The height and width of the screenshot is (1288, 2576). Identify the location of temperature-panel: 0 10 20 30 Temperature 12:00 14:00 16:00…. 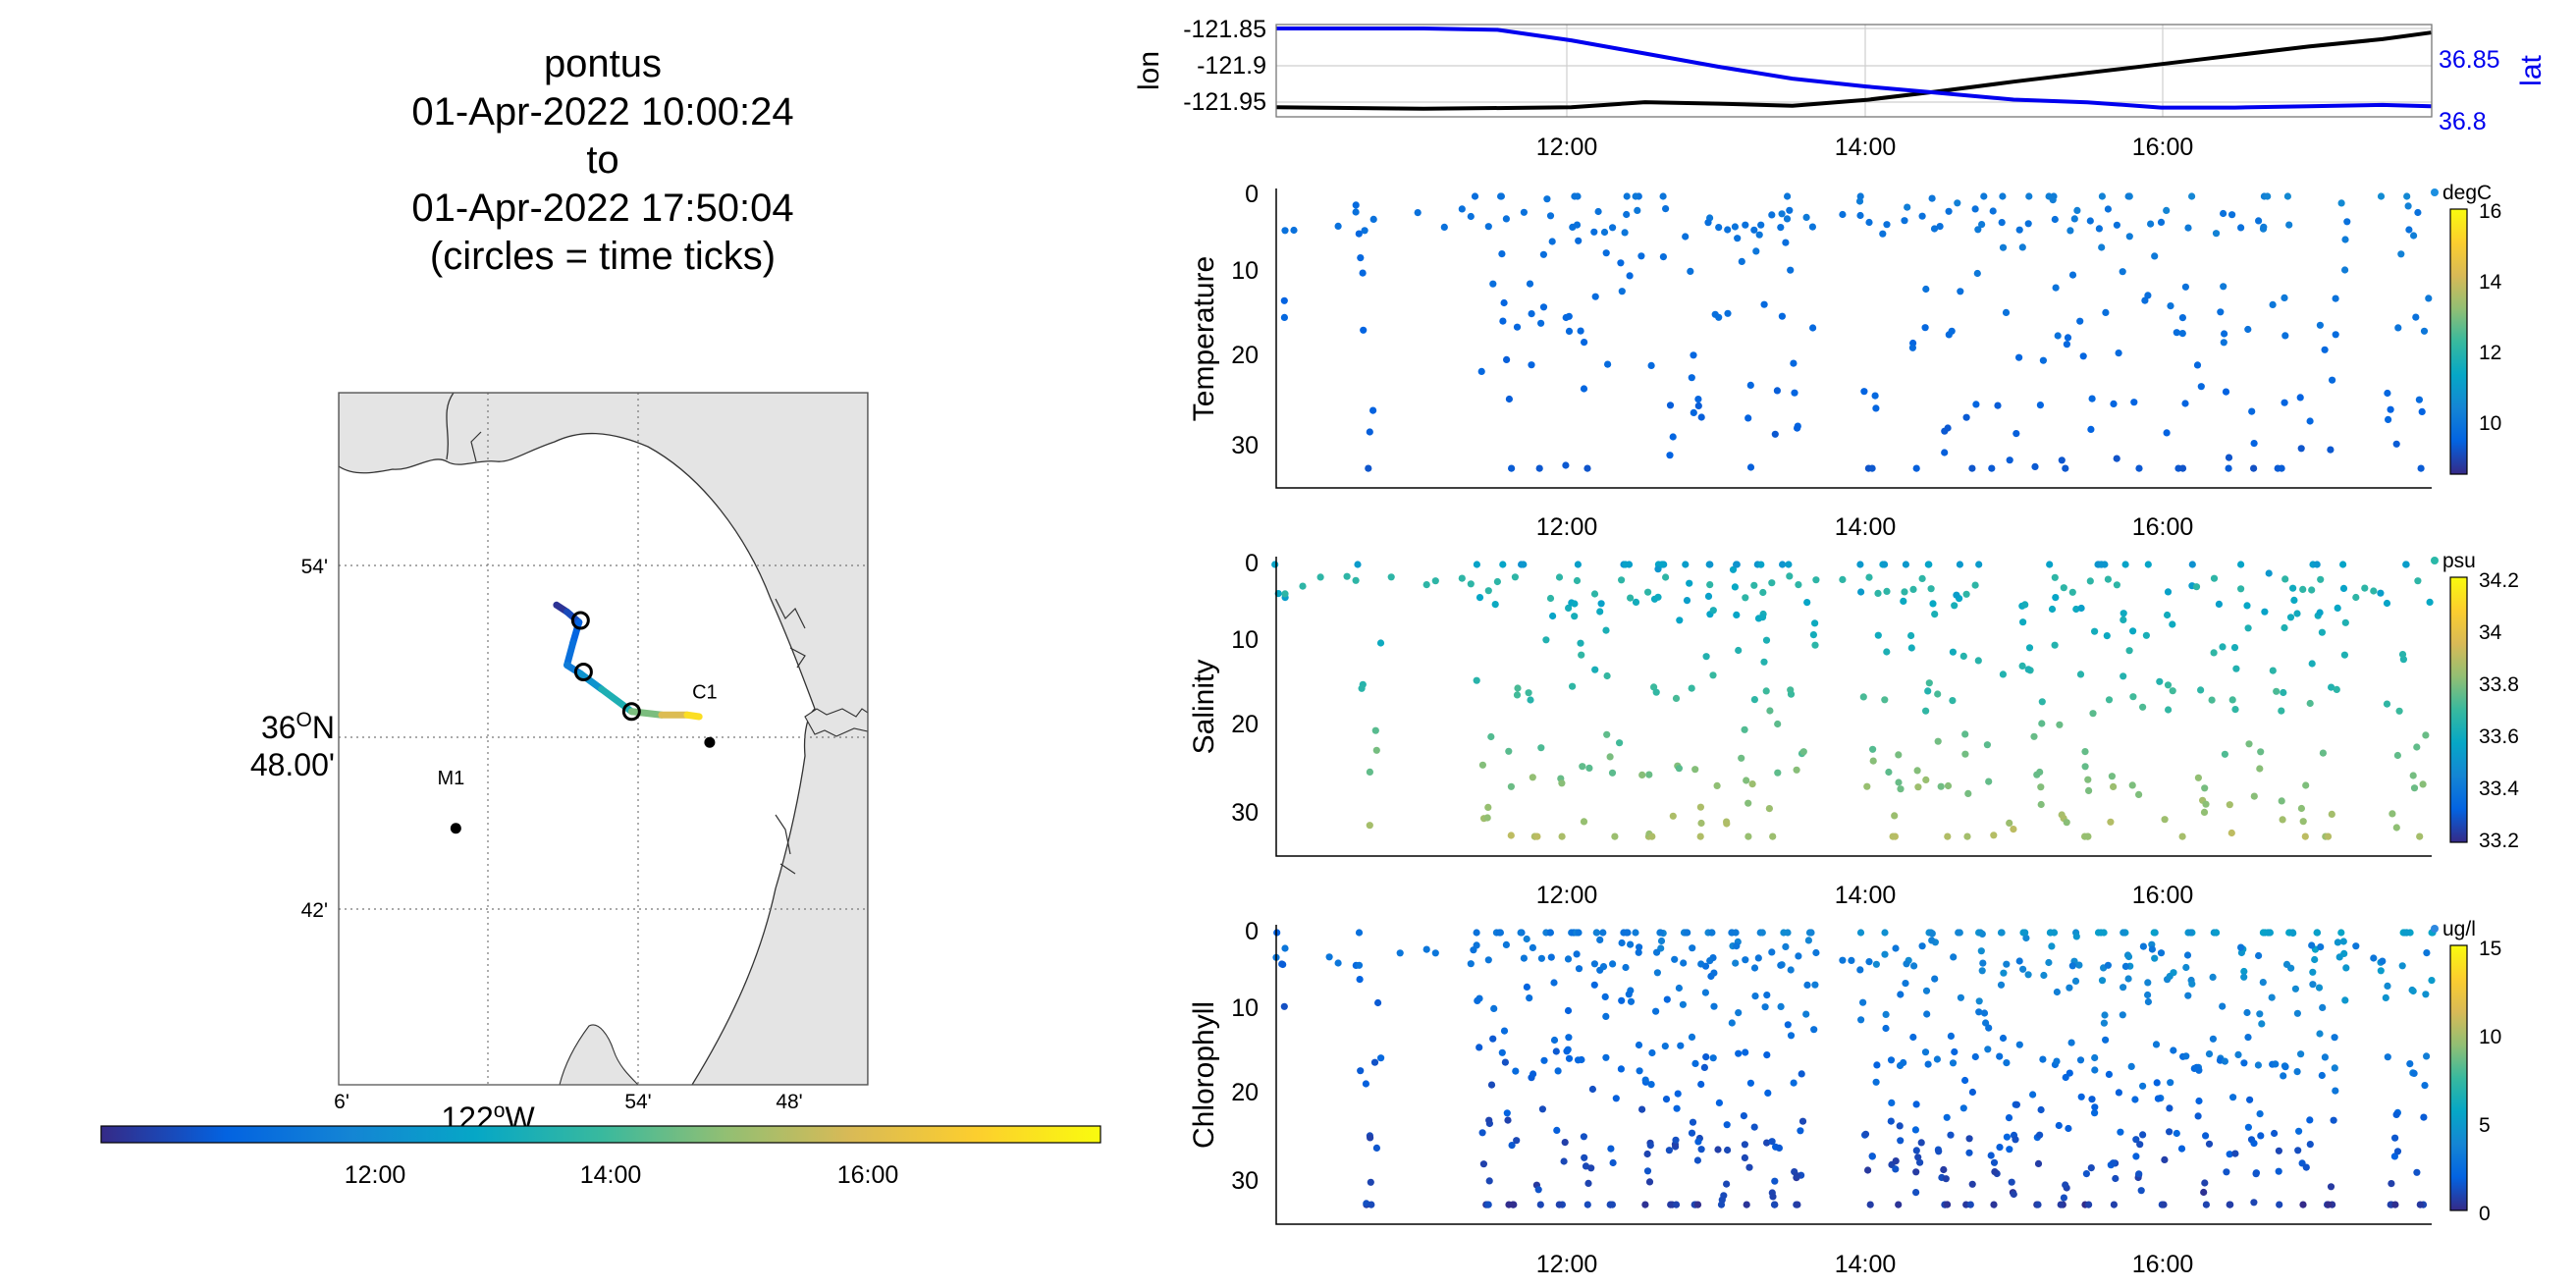
(1845, 361).